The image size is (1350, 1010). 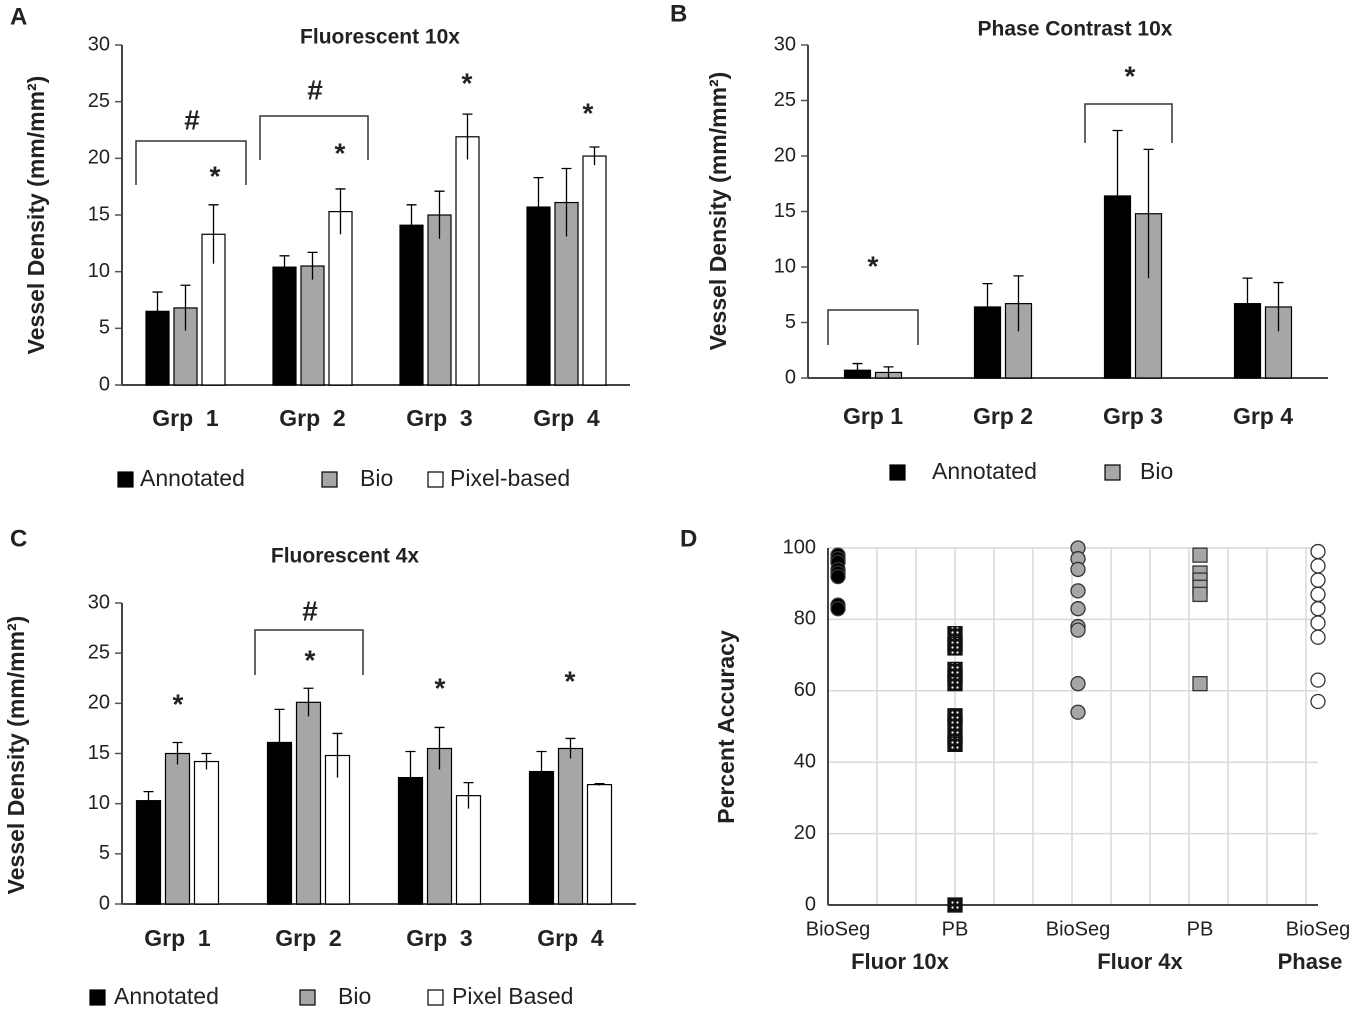 I want to click on legend-label: Bio, so click(x=354, y=996).